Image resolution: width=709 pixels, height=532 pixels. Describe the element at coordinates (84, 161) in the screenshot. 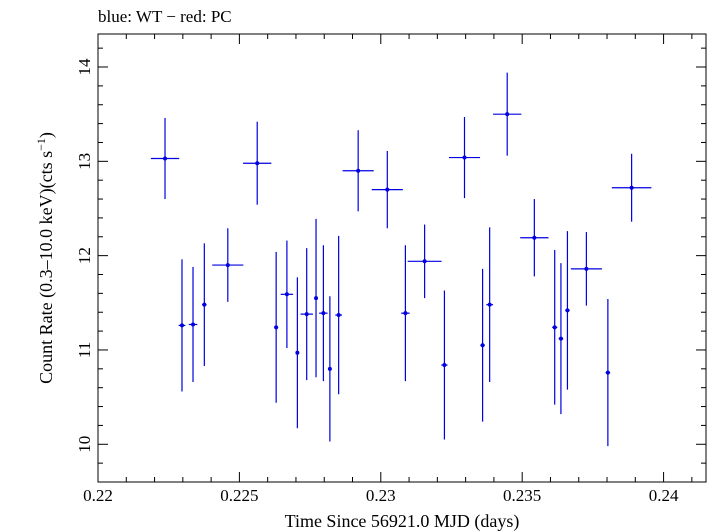

I see `y-tick-label: 13` at that location.